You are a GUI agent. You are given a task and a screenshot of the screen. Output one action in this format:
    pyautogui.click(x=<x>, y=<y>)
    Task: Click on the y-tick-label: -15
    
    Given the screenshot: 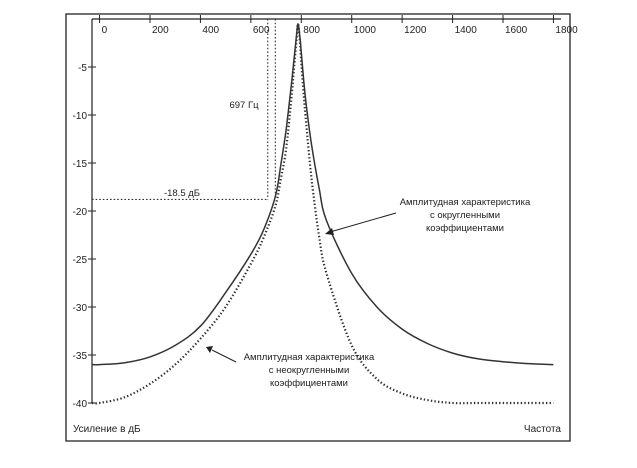 What is the action you would take?
    pyautogui.click(x=80, y=164)
    